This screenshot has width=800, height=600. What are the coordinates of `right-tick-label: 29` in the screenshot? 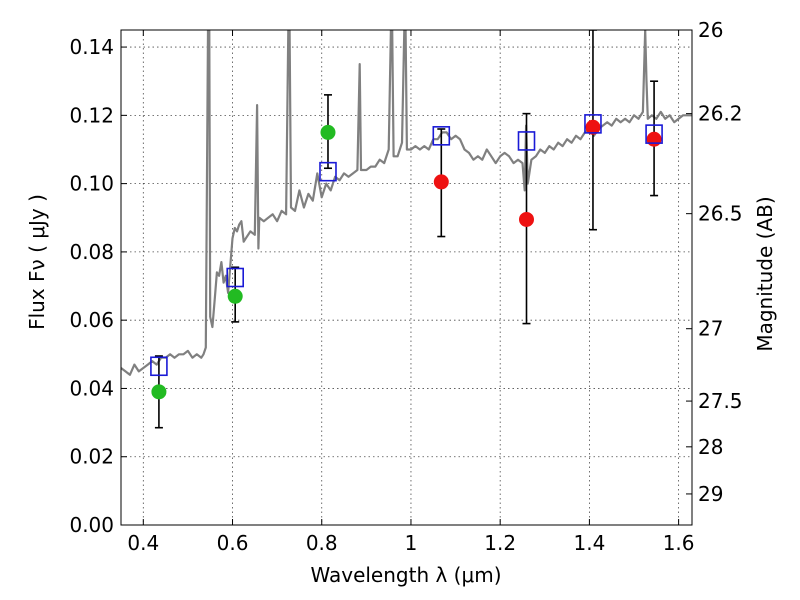 It's located at (710, 494).